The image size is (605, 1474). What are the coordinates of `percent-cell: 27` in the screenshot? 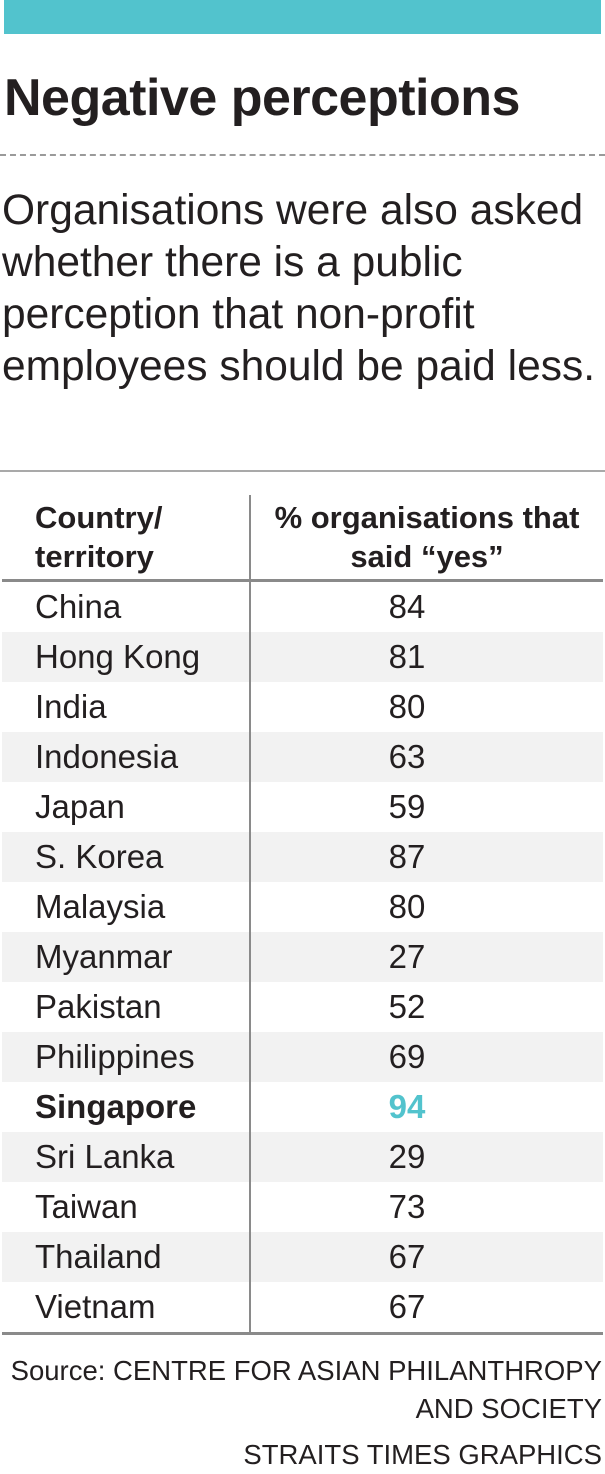 It's located at (426, 957).